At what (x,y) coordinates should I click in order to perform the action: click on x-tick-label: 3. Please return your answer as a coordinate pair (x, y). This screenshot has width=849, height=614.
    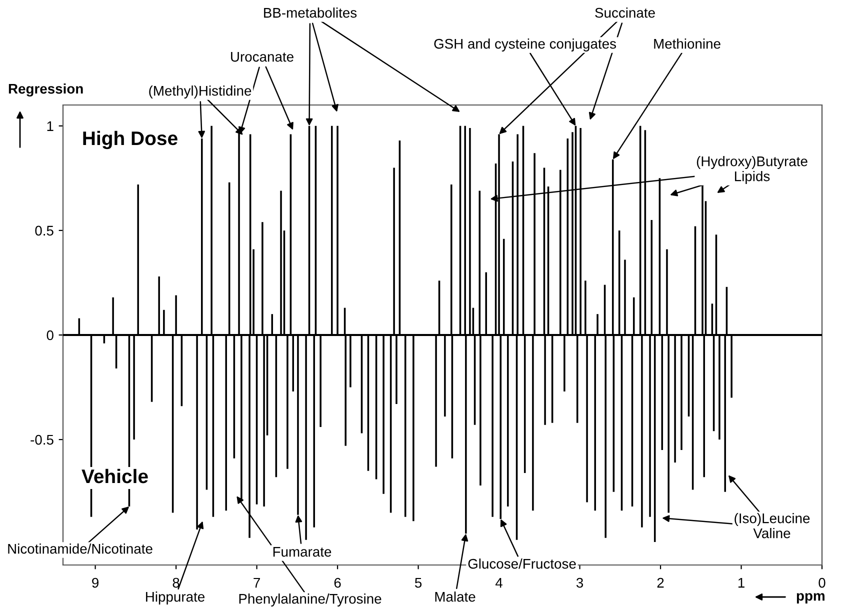
    Looking at the image, I should click on (580, 583).